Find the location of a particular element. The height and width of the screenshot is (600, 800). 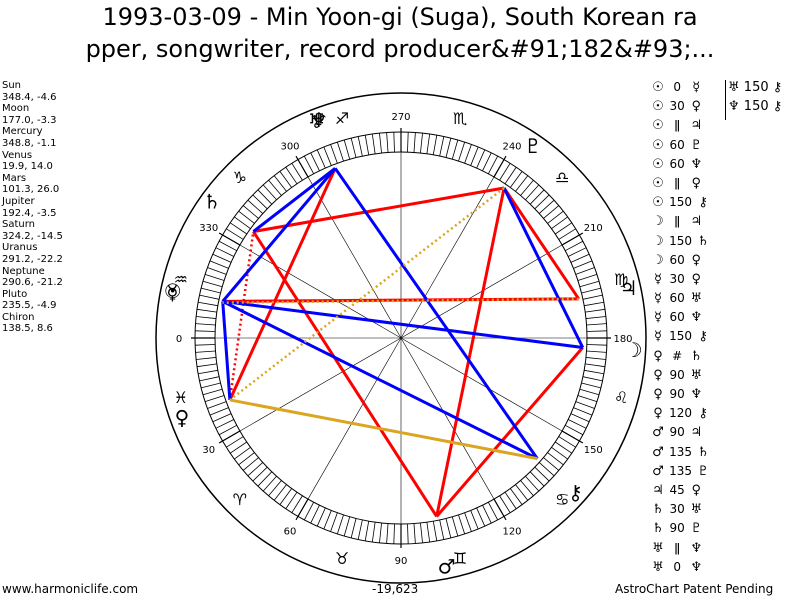

aspect-planet-b: ⚷ is located at coordinates (777, 87).